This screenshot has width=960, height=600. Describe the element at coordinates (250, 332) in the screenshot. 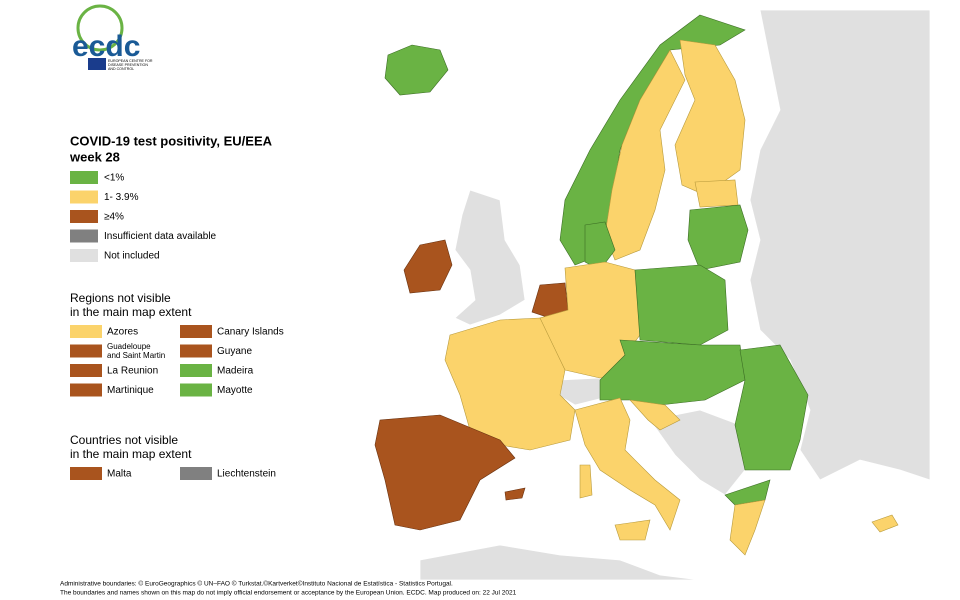

I see `region-label: Canary Islands` at that location.